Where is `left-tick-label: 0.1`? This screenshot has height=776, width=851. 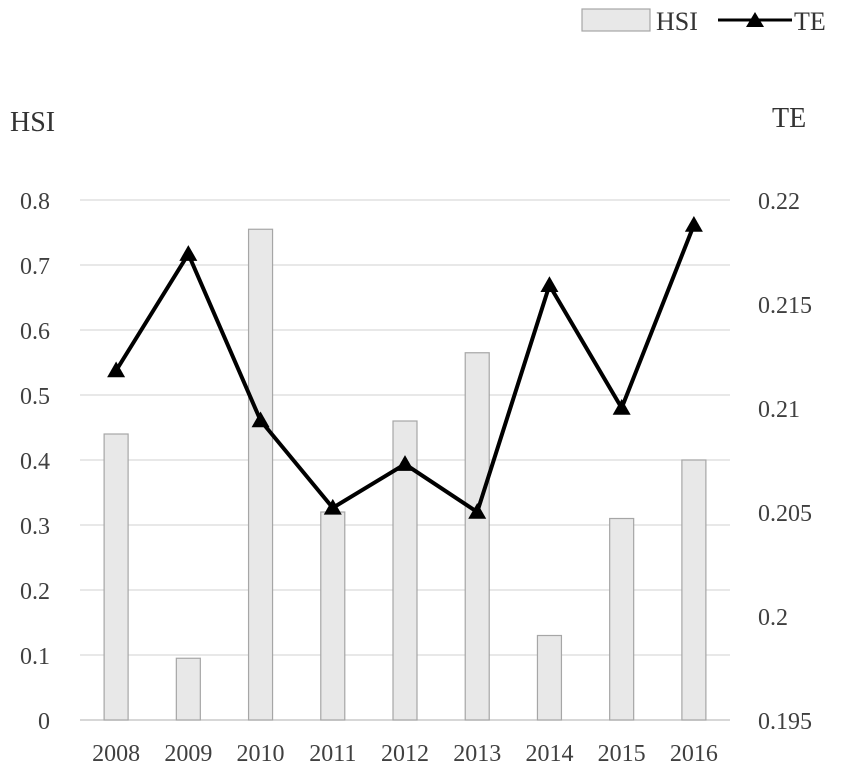 left-tick-label: 0.1 is located at coordinates (35, 657).